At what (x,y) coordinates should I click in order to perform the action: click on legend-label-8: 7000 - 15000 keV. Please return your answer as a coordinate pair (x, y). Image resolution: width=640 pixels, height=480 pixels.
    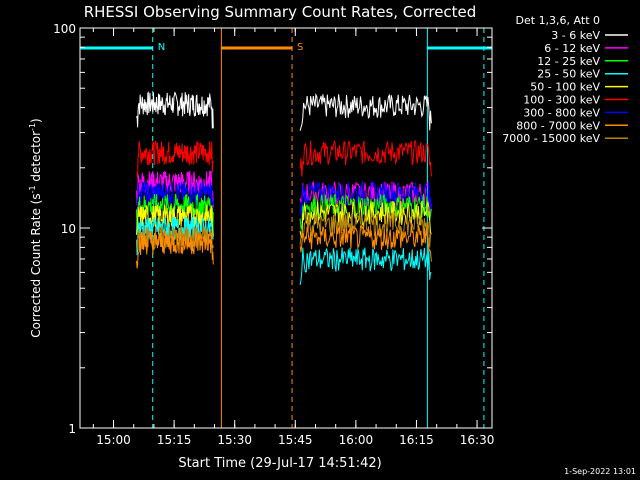
    Looking at the image, I should click on (551, 138).